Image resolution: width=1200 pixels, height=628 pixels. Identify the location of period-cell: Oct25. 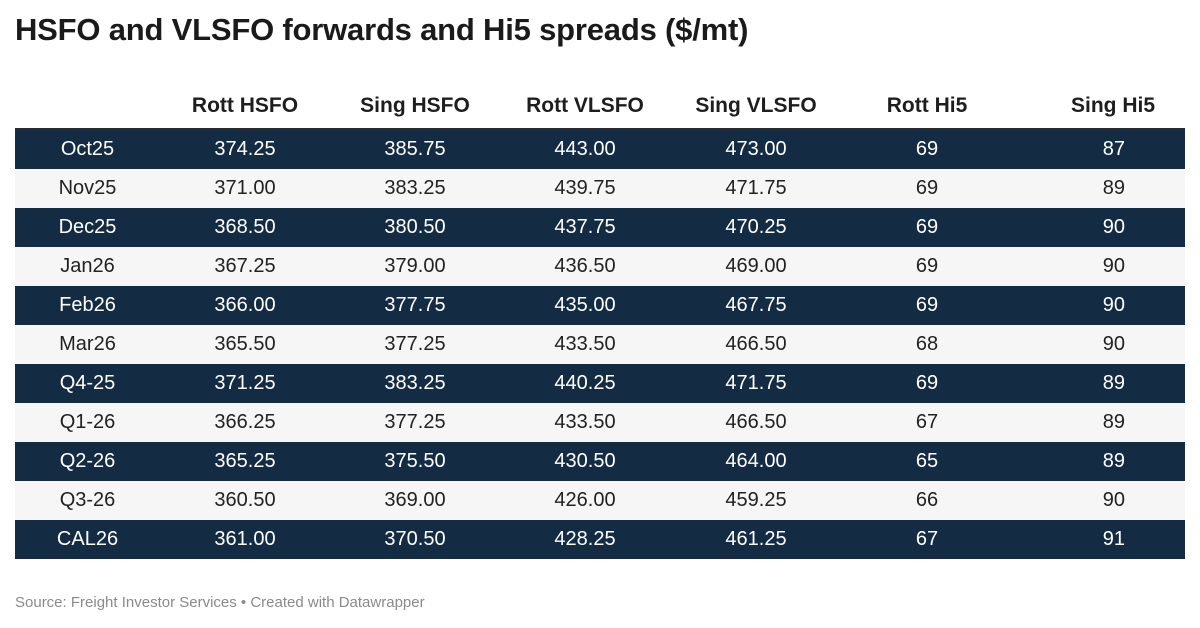
(87, 149).